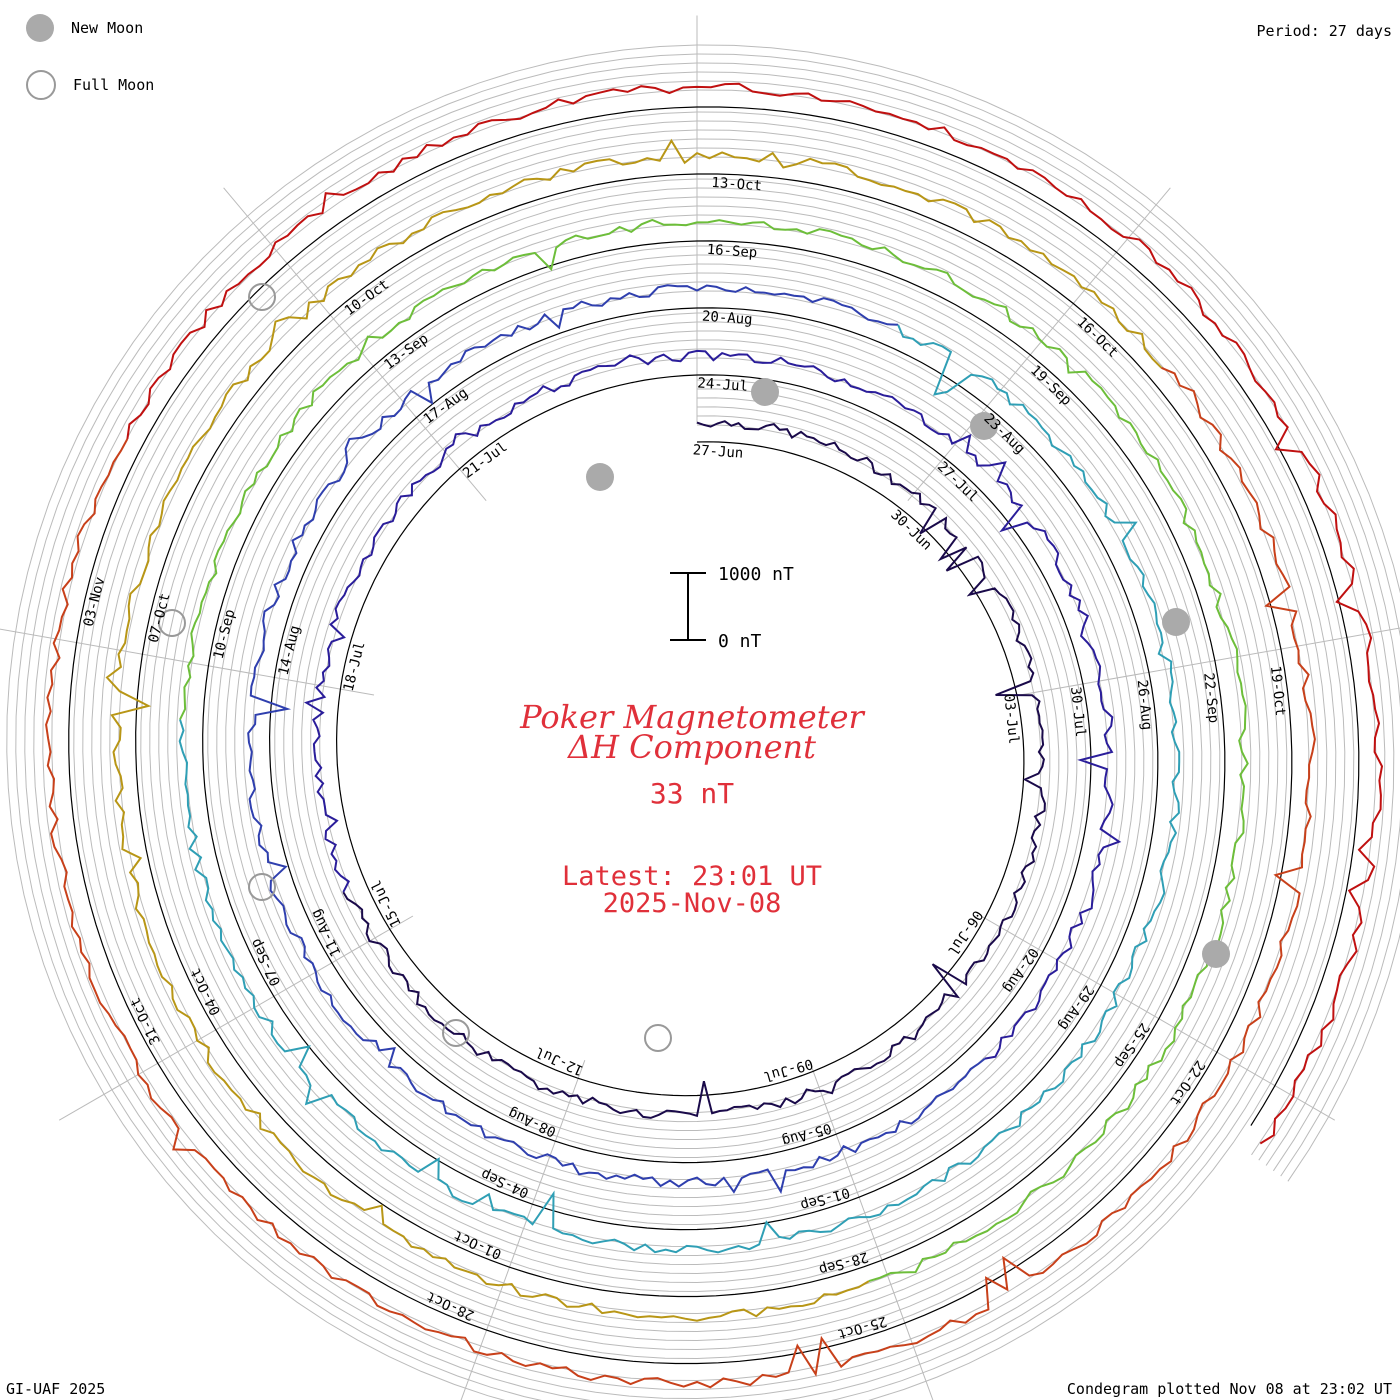 The width and height of the screenshot is (1400, 1400). I want to click on legend-full-moon: Full Moon, so click(90, 85).